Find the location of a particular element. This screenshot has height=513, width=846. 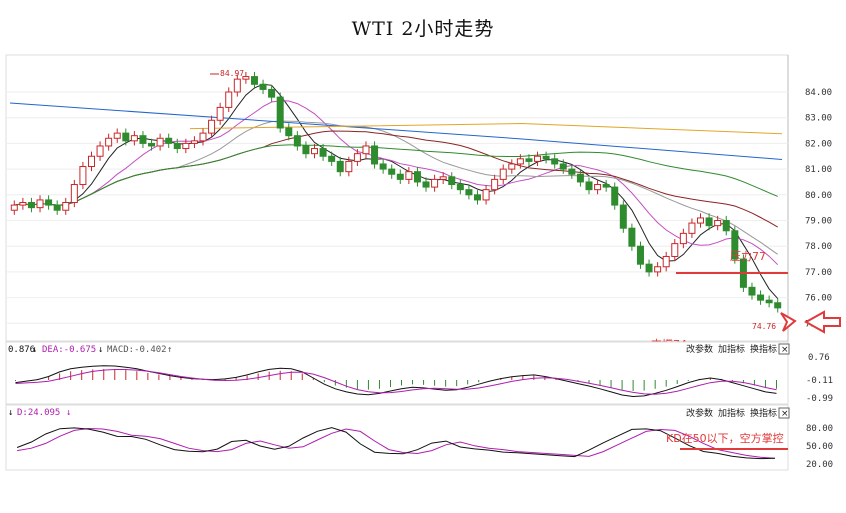

low-marker: 74.76 is located at coordinates (764, 326).